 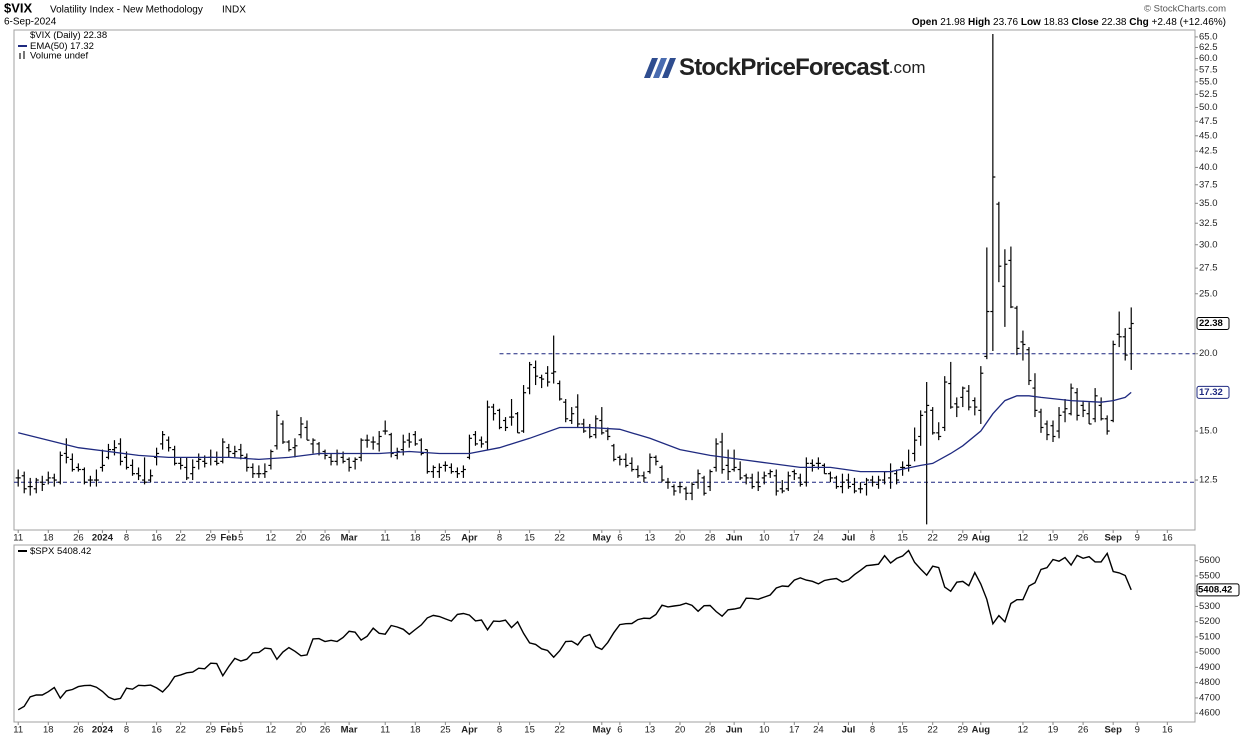 I want to click on x-tick-label: Apr, so click(x=469, y=730).